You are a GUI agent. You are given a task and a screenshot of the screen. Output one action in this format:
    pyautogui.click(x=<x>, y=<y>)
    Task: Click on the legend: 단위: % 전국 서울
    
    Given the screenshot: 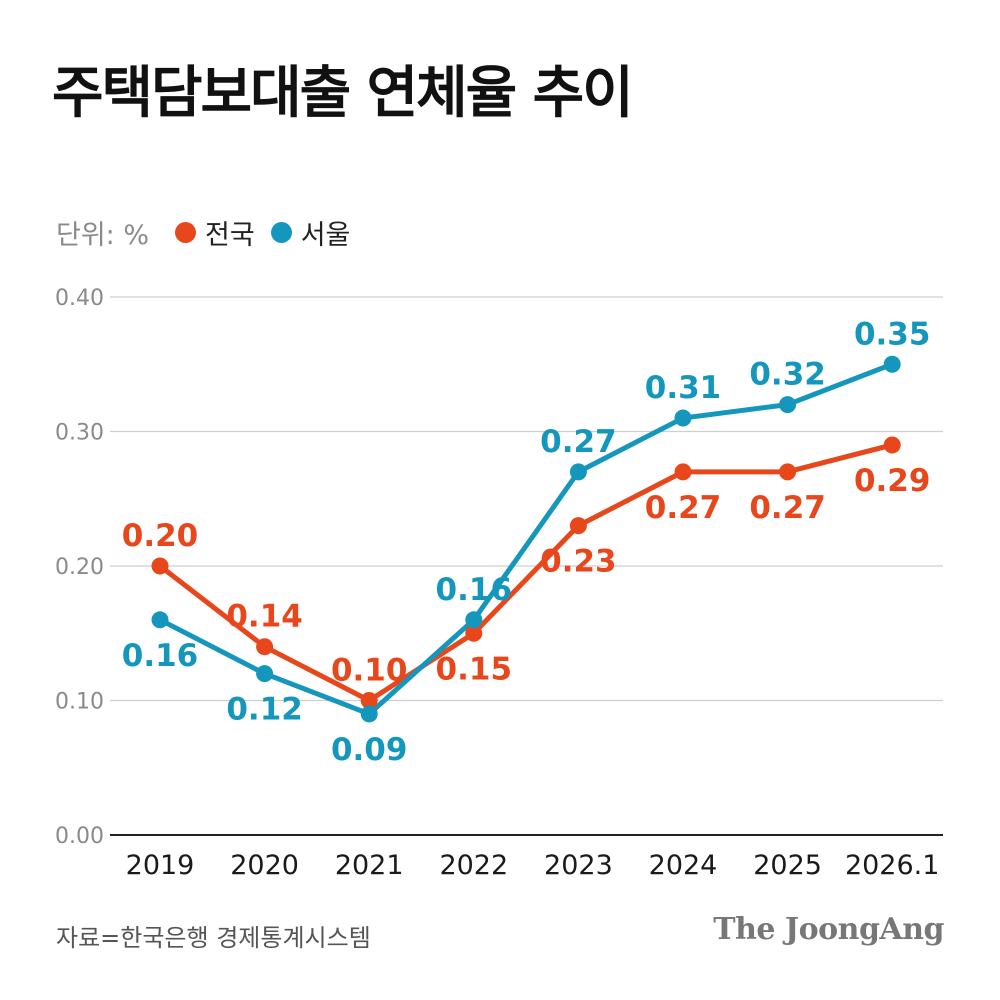 What is the action you would take?
    pyautogui.click(x=211, y=232)
    